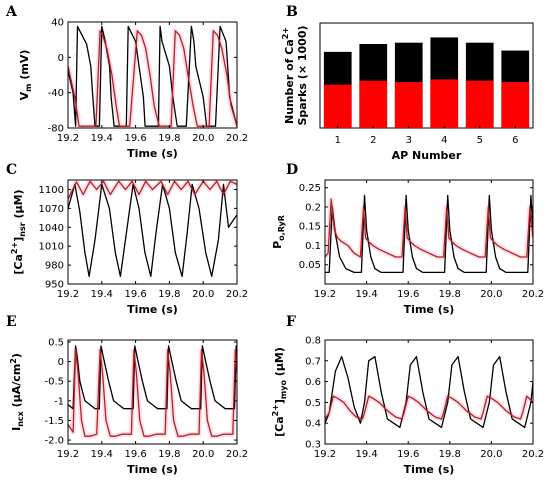 The height and width of the screenshot is (481, 550). I want to click on x-tick-label: 19.4, so click(102, 138).